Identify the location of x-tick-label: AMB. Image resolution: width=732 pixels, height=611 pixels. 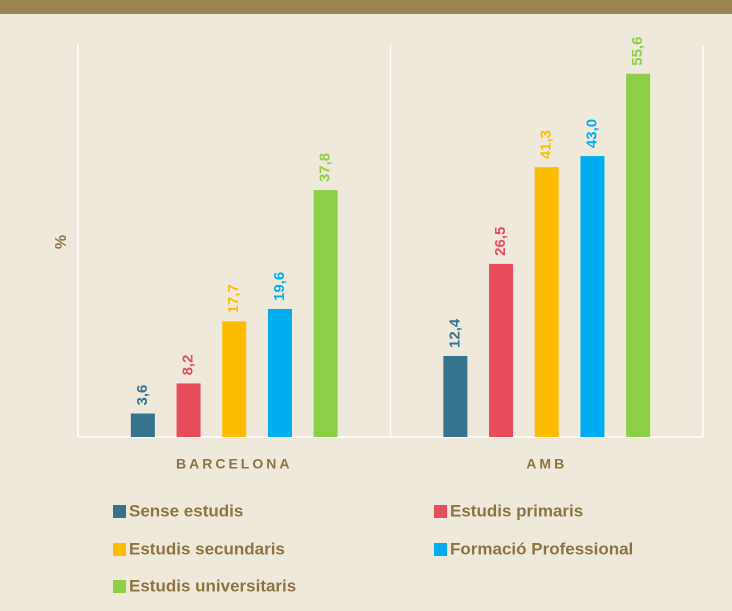
(546, 464).